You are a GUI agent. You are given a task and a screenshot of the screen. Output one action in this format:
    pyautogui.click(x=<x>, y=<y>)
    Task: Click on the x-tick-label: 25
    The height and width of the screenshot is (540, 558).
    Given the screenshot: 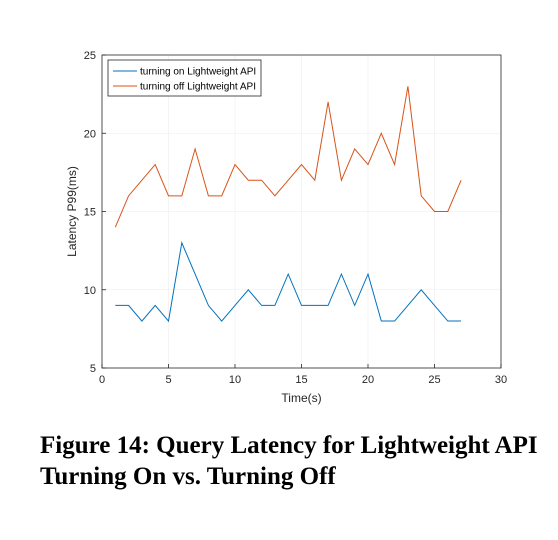 What is the action you would take?
    pyautogui.click(x=434, y=380)
    